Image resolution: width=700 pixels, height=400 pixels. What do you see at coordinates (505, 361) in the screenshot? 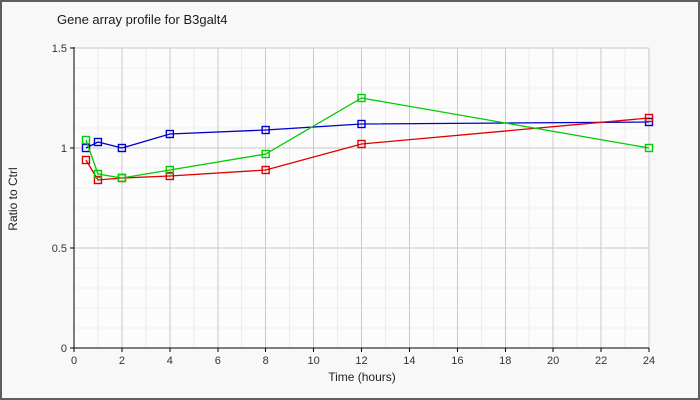
I see `x-tick-label: 18` at bounding box center [505, 361].